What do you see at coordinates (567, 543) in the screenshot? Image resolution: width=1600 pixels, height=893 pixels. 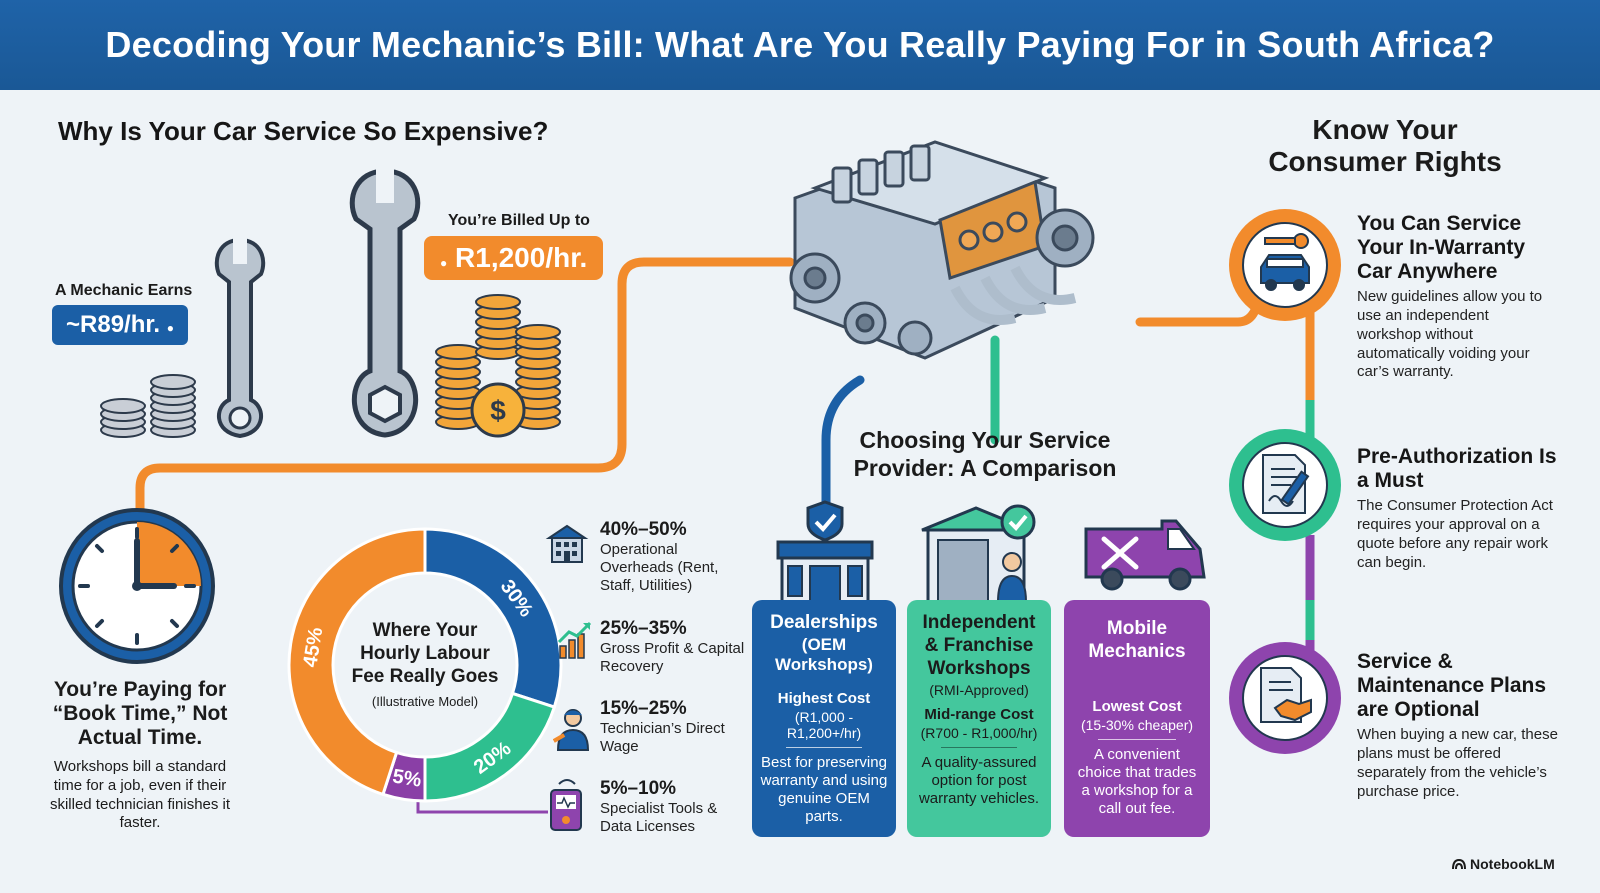 I see `building-icon` at bounding box center [567, 543].